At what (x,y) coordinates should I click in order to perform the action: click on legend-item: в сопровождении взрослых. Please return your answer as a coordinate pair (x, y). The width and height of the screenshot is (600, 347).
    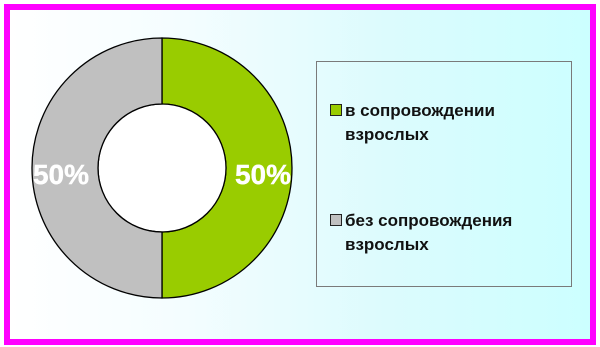
    Looking at the image, I should click on (447, 123).